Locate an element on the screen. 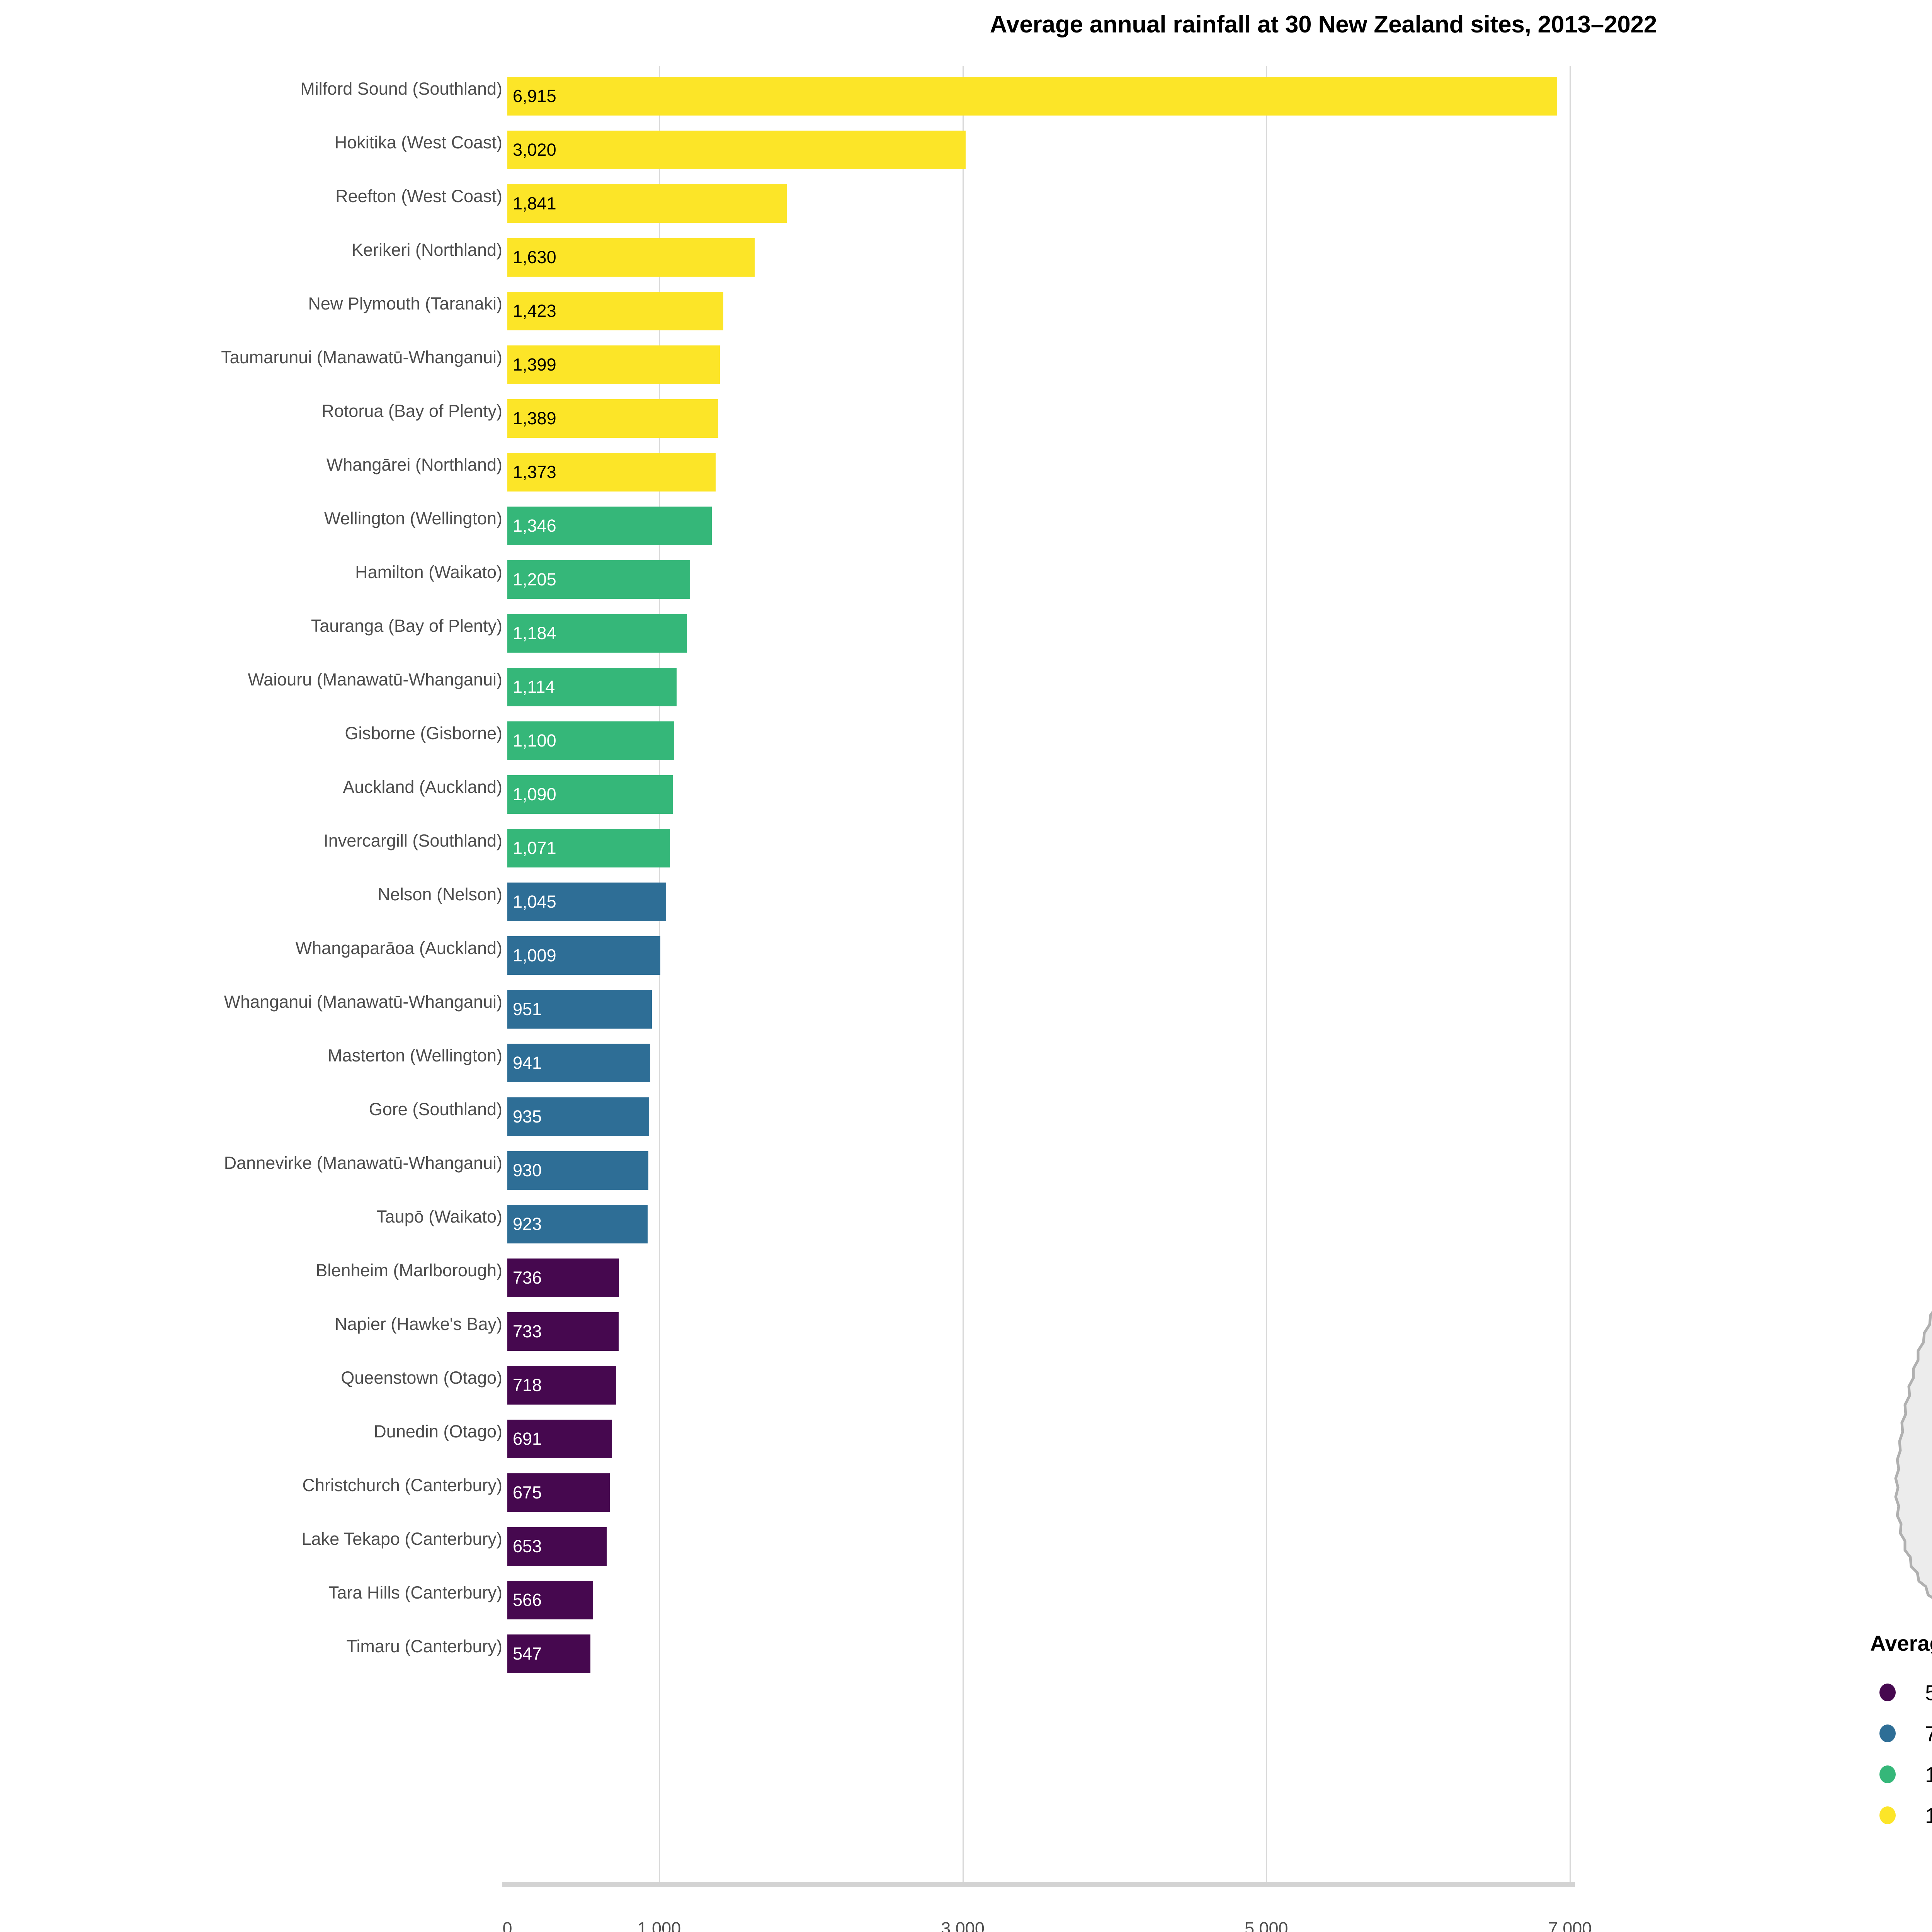 This screenshot has width=1932, height=1932. bar-row: Hamilton (Waikato) 1,205 is located at coordinates (812, 580).